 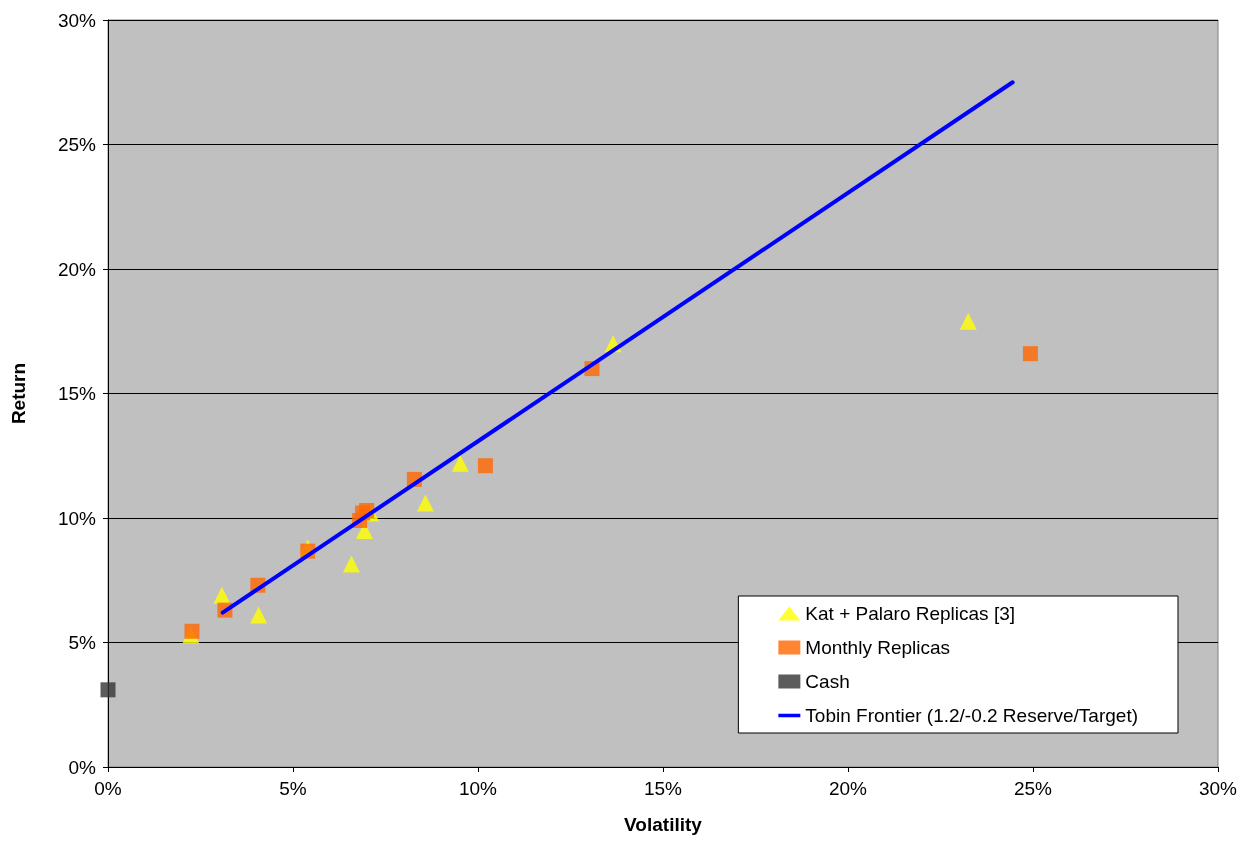 What do you see at coordinates (827, 681) in the screenshot?
I see `legend-label: Cash` at bounding box center [827, 681].